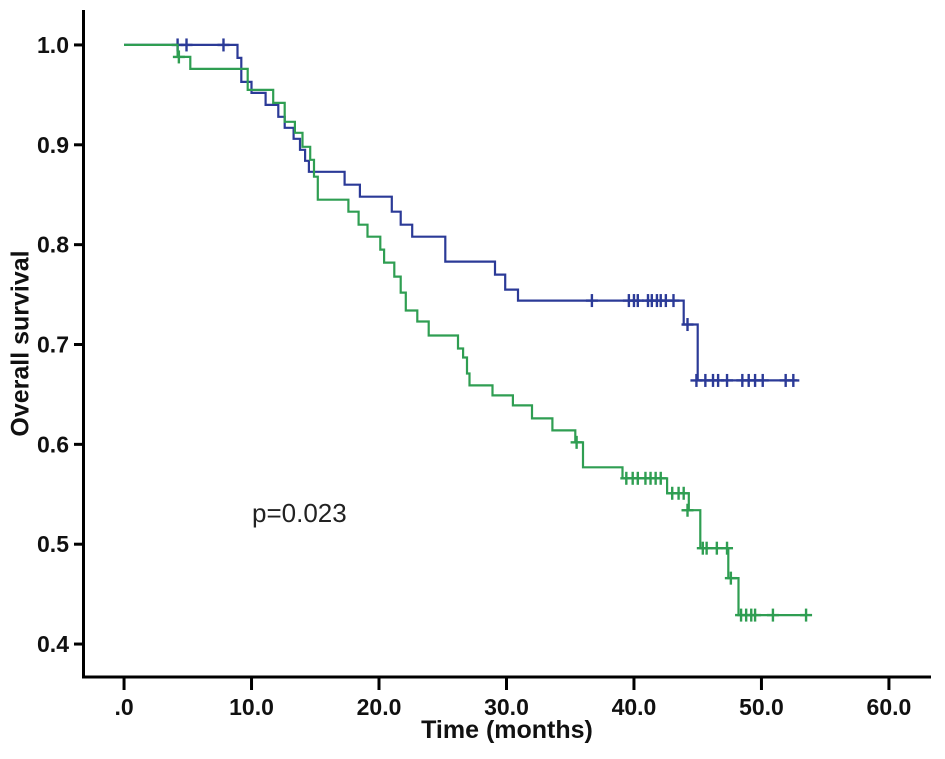  What do you see at coordinates (123, 707) in the screenshot?
I see `svg-text: .0` at bounding box center [123, 707].